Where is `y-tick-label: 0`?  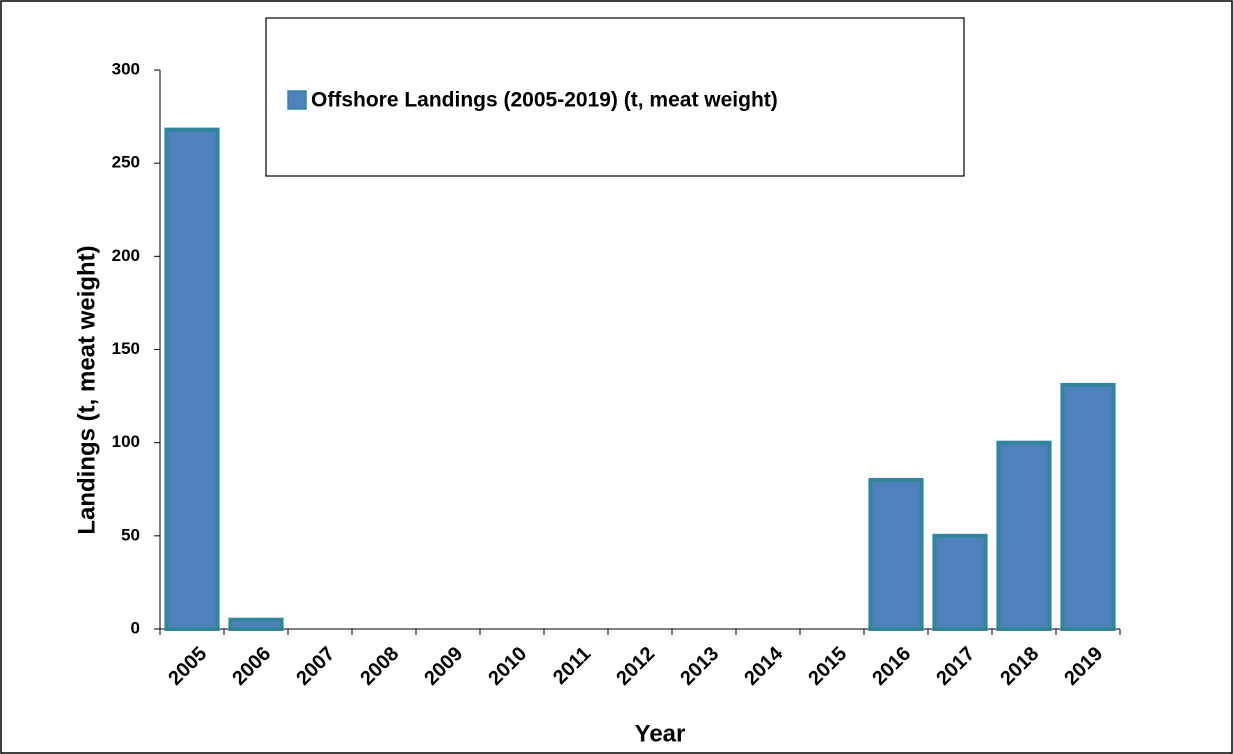
y-tick-label: 0 is located at coordinates (135, 627).